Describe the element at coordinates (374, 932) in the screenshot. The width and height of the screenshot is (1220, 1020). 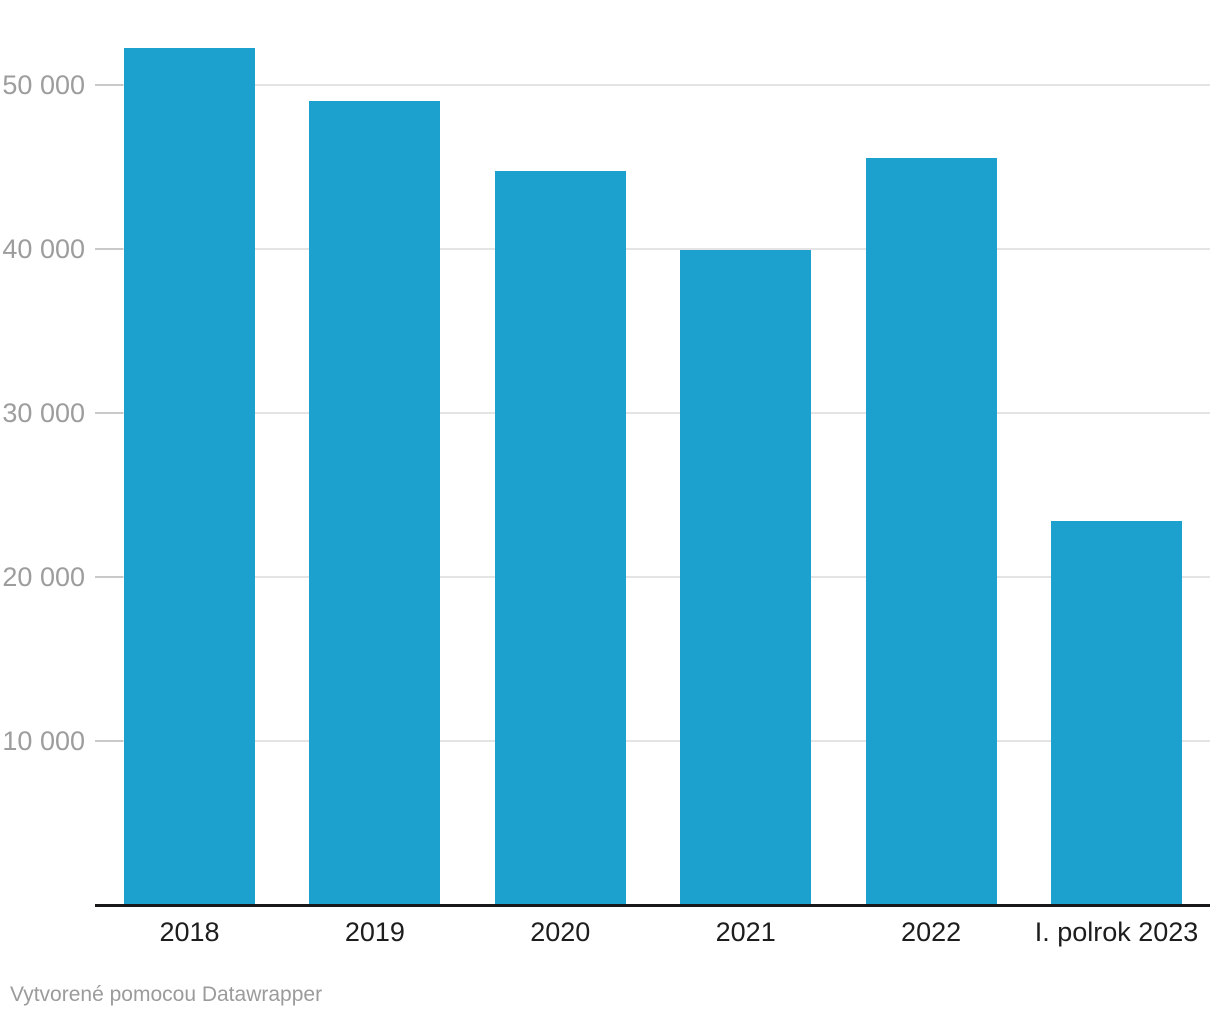
I see `x-tick-label: 2019` at that location.